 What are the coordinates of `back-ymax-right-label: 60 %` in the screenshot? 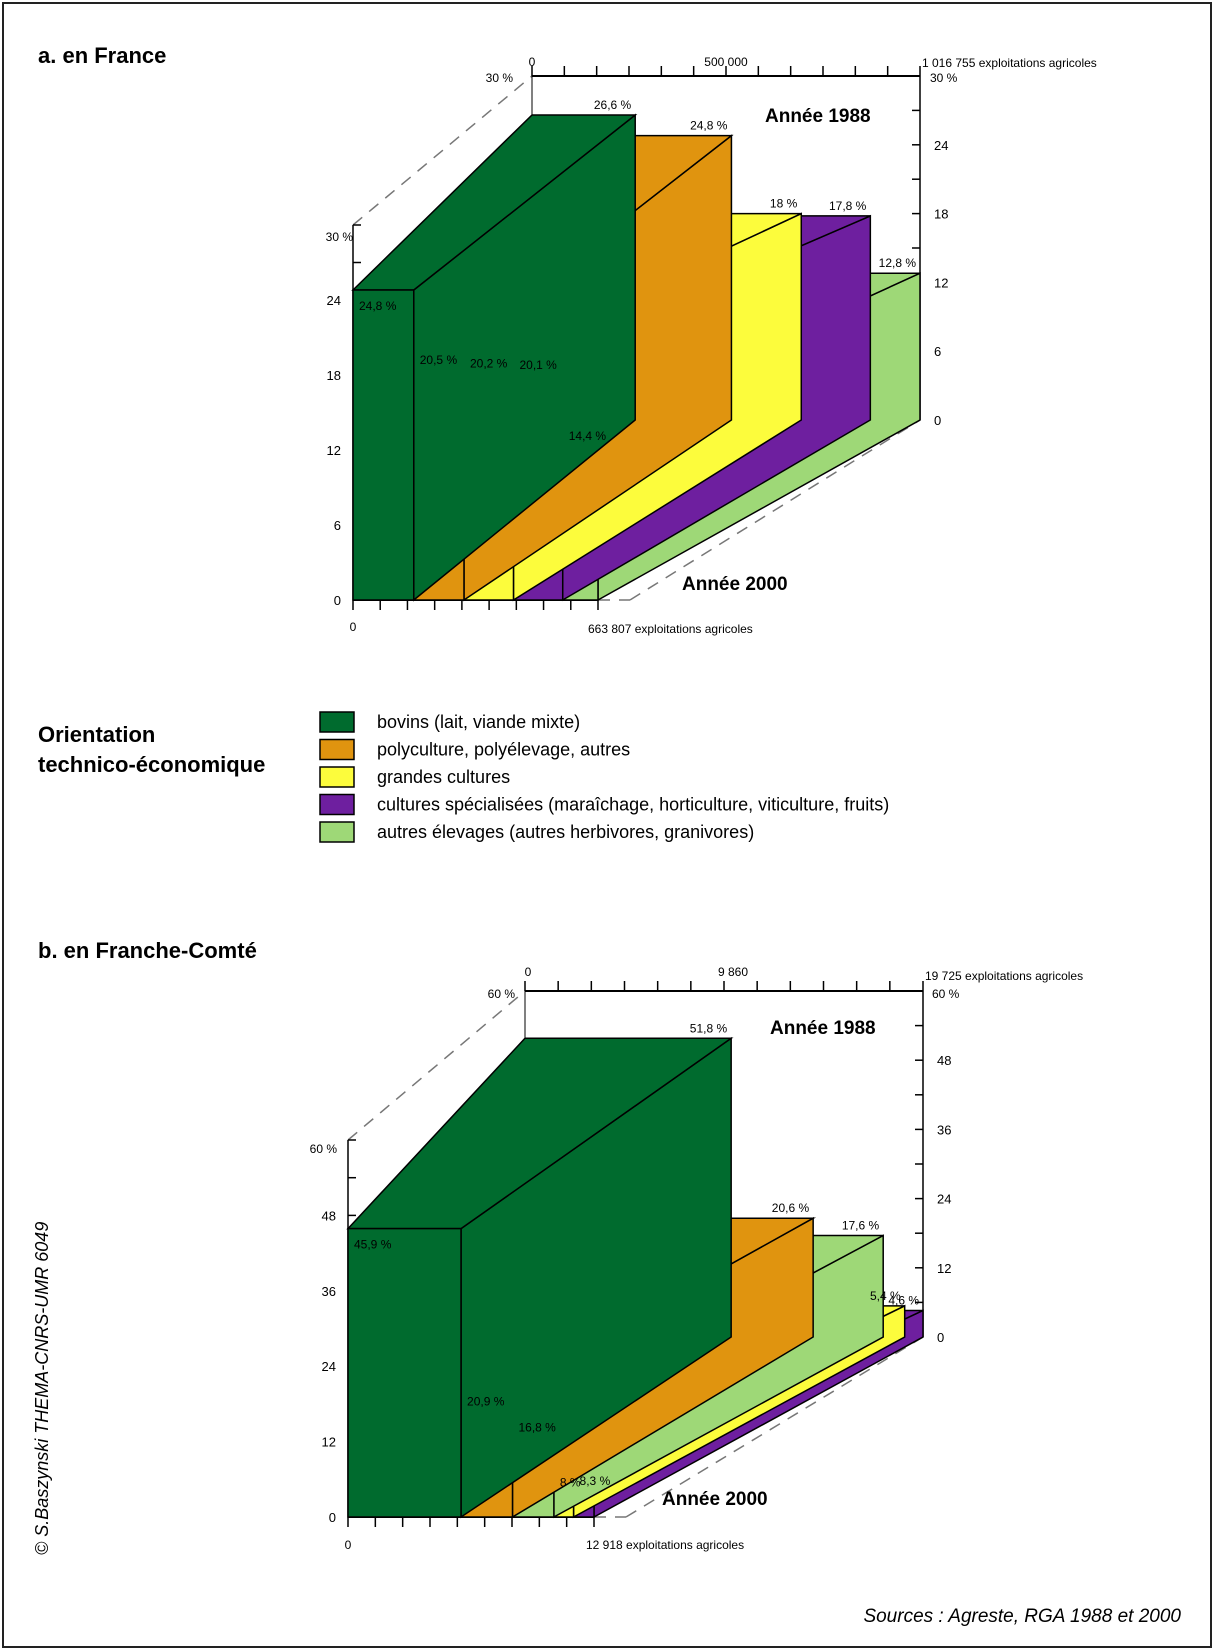 It's located at (946, 994).